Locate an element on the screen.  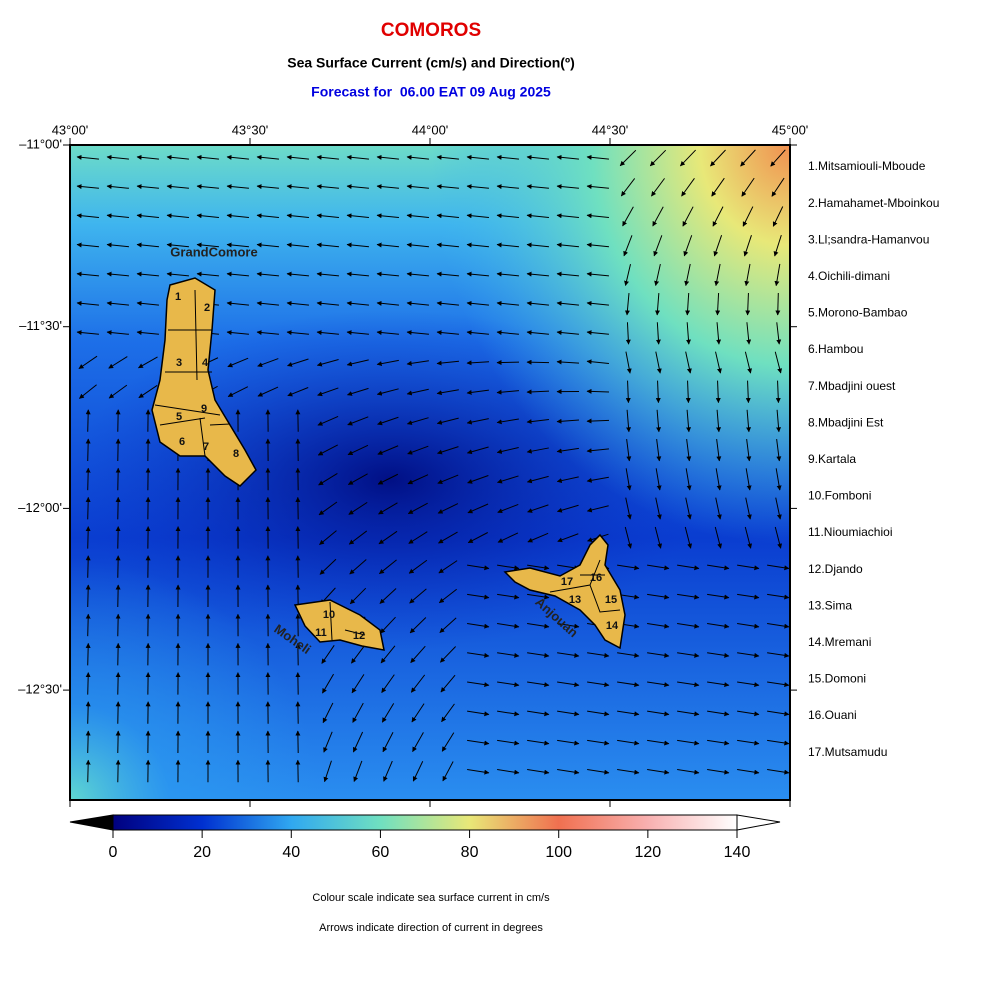
island-label: GrandComore is located at coordinates (213, 251).